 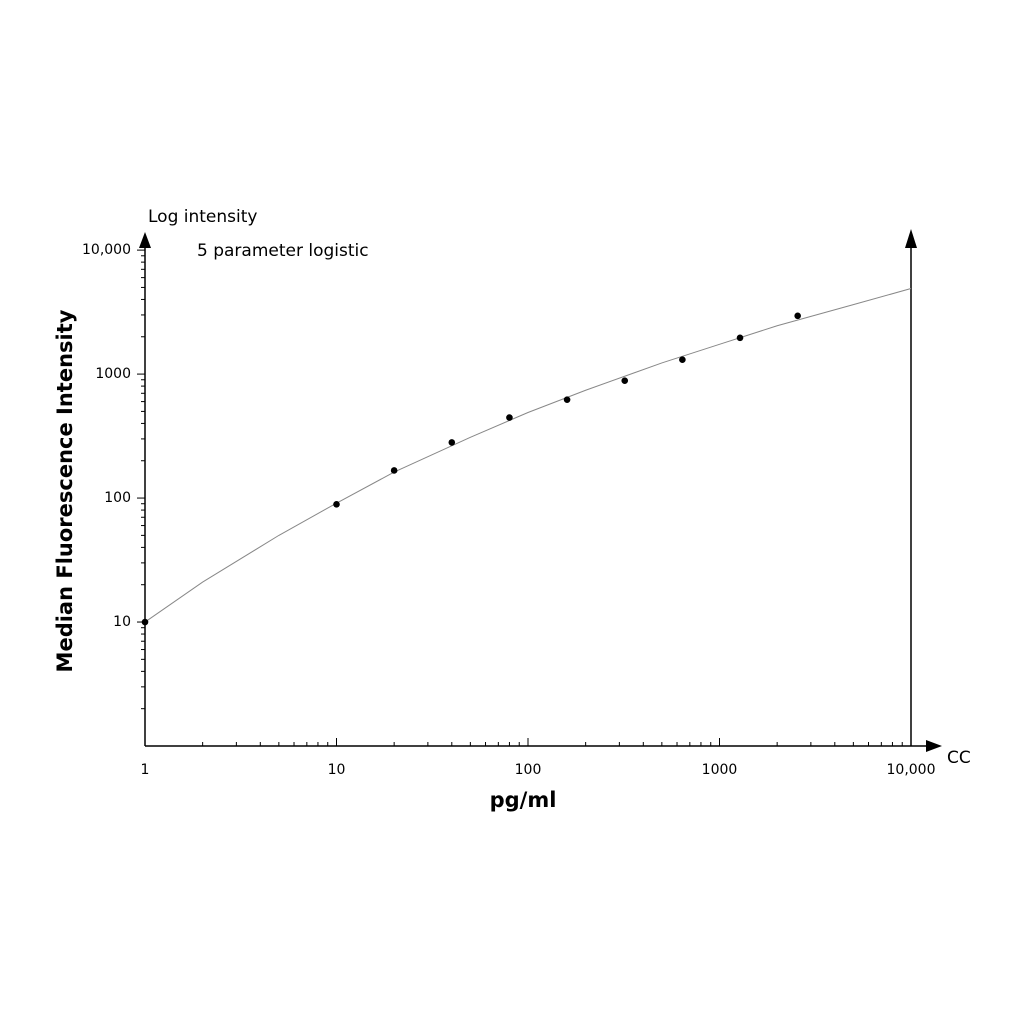 I want to click on right-axis-arrow, so click(x=911, y=238).